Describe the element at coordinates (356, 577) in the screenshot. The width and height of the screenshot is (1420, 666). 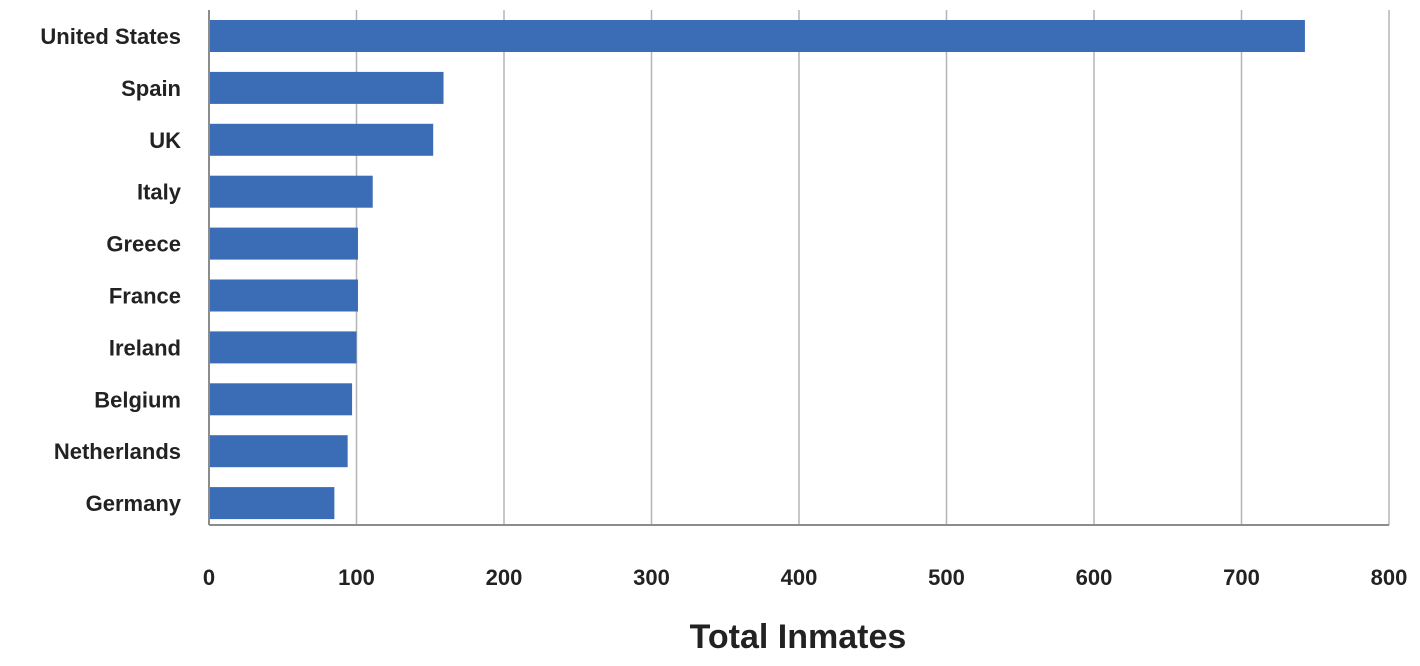
I see `x-tick-label: 100` at that location.